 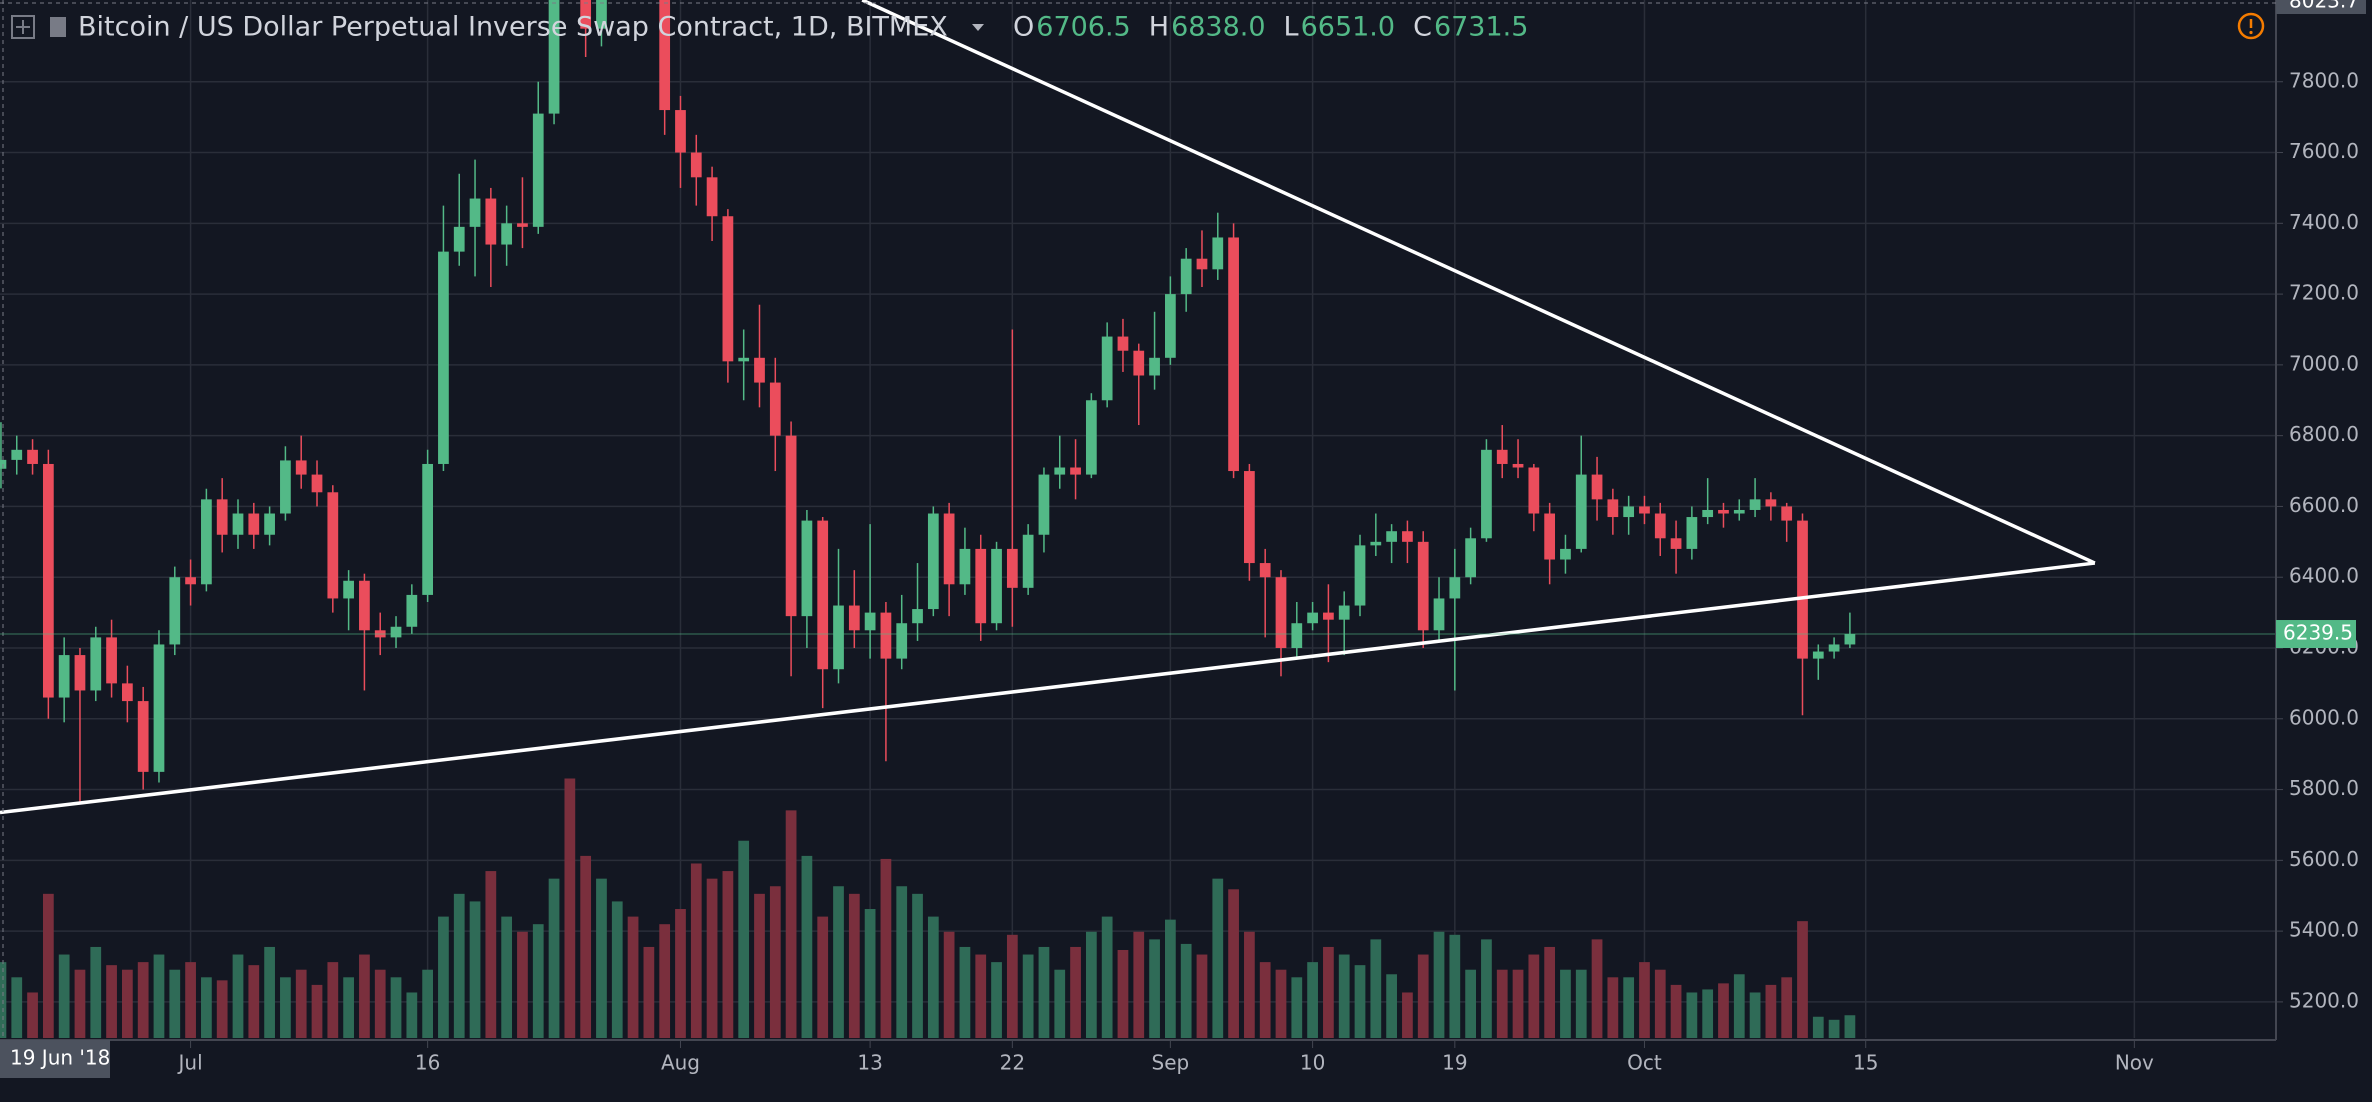 I want to click on y-tick-label: 7600.0, so click(x=2324, y=151).